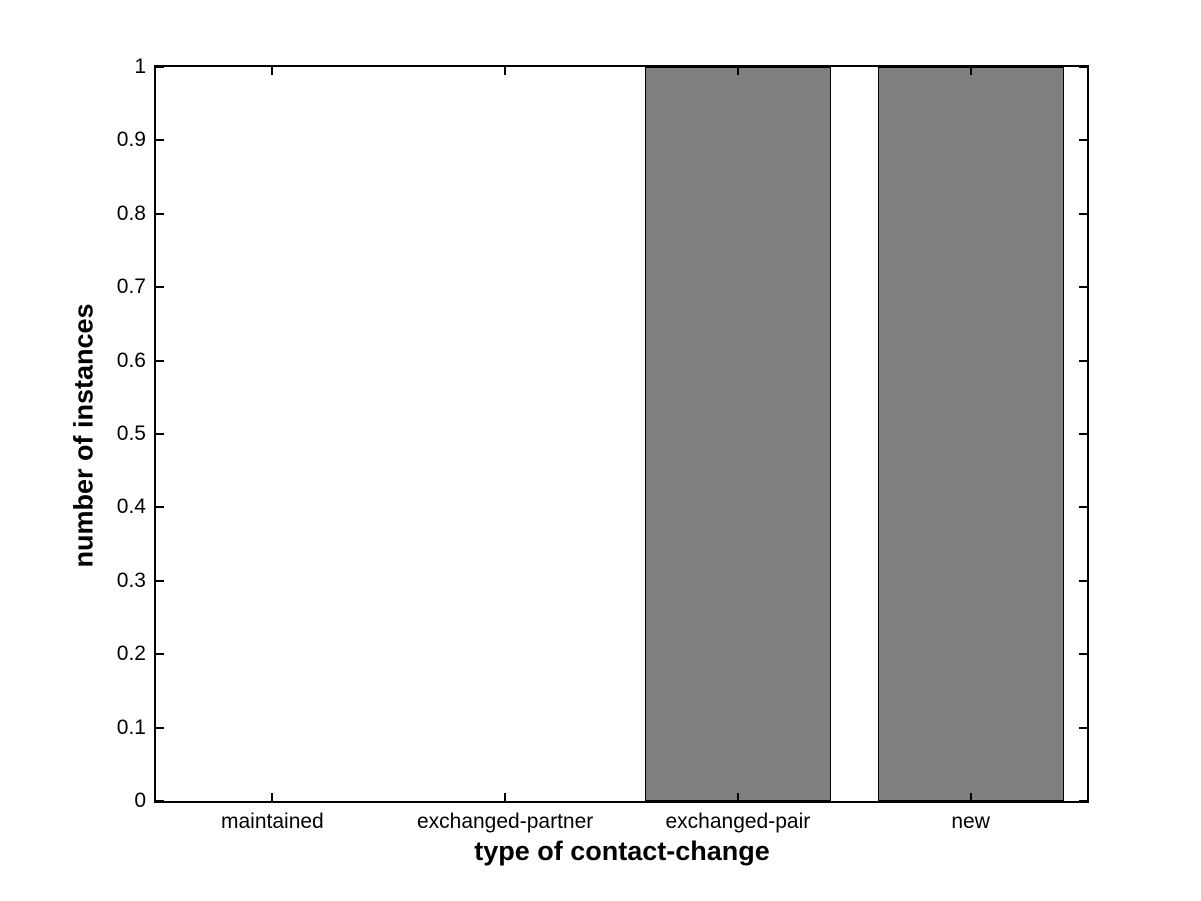 The height and width of the screenshot is (901, 1201). What do you see at coordinates (738, 821) in the screenshot?
I see `x-tick-label: exchanged-pair` at bounding box center [738, 821].